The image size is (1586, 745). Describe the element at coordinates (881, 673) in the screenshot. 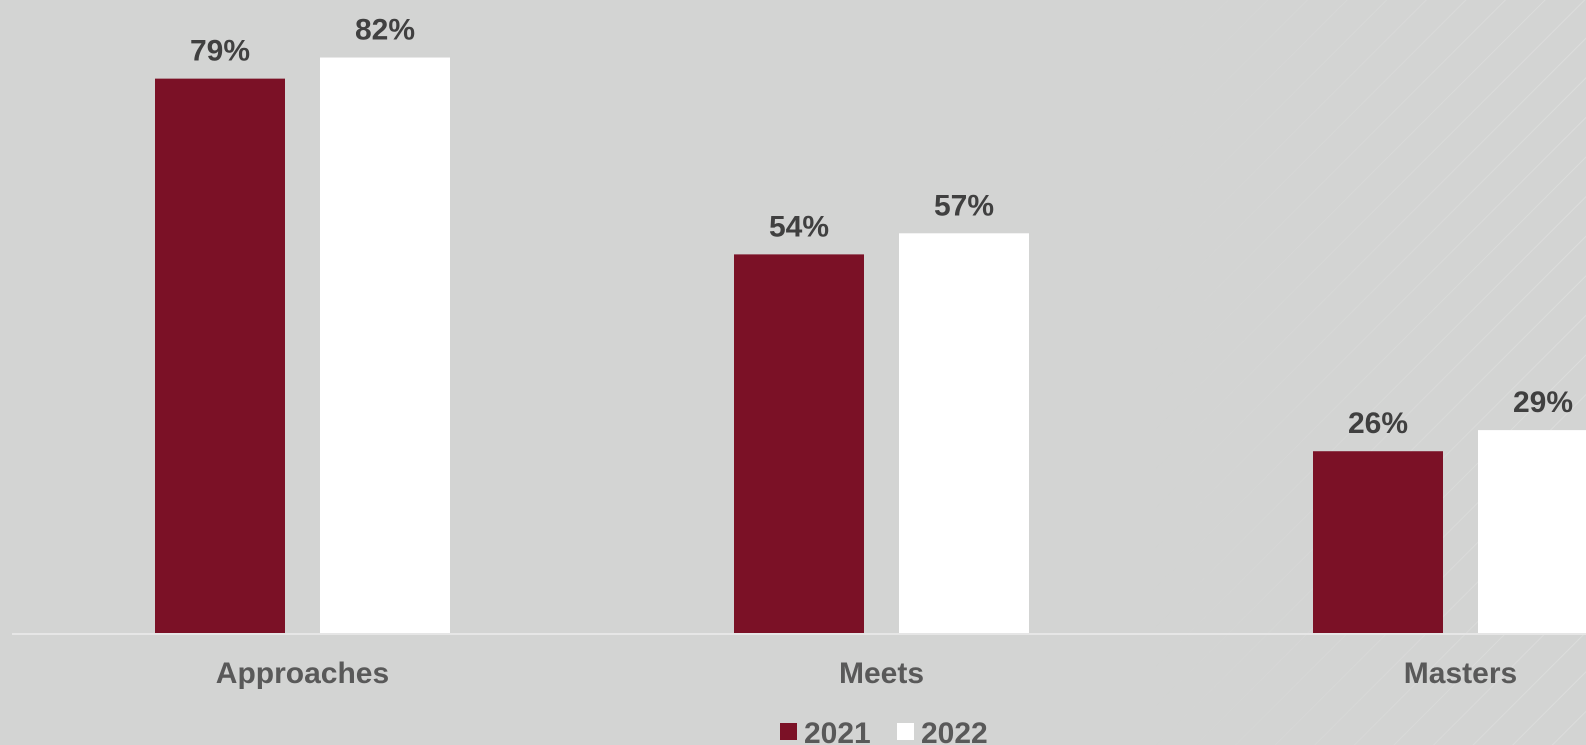

I see `category-label-meets: Meets` at that location.